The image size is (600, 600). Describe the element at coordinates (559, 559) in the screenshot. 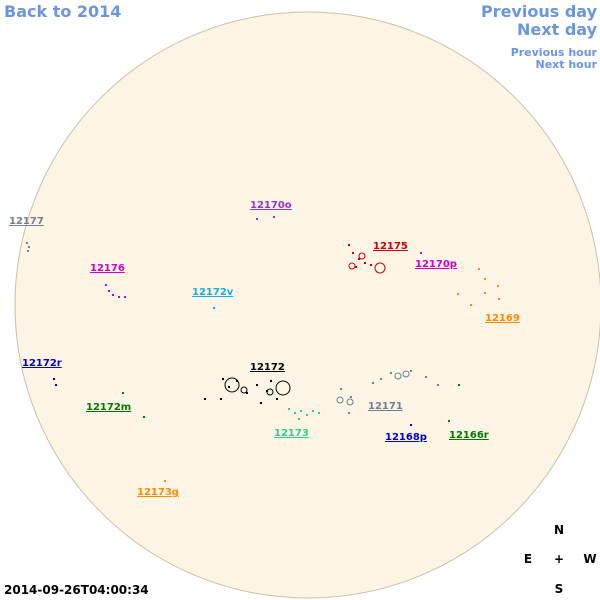

I see `compass-center: +` at that location.